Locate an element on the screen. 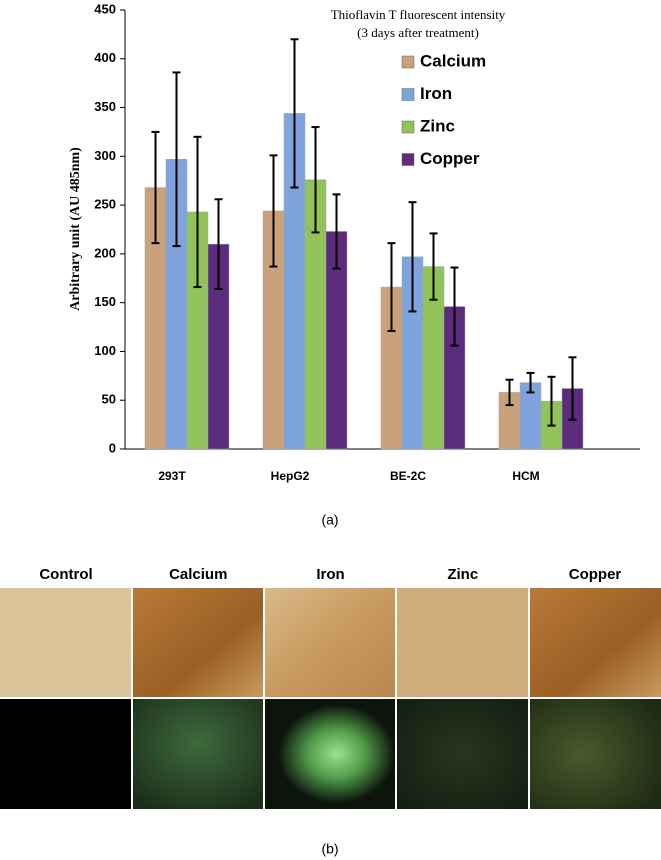  y-tick-label: 100 is located at coordinates (105, 350).